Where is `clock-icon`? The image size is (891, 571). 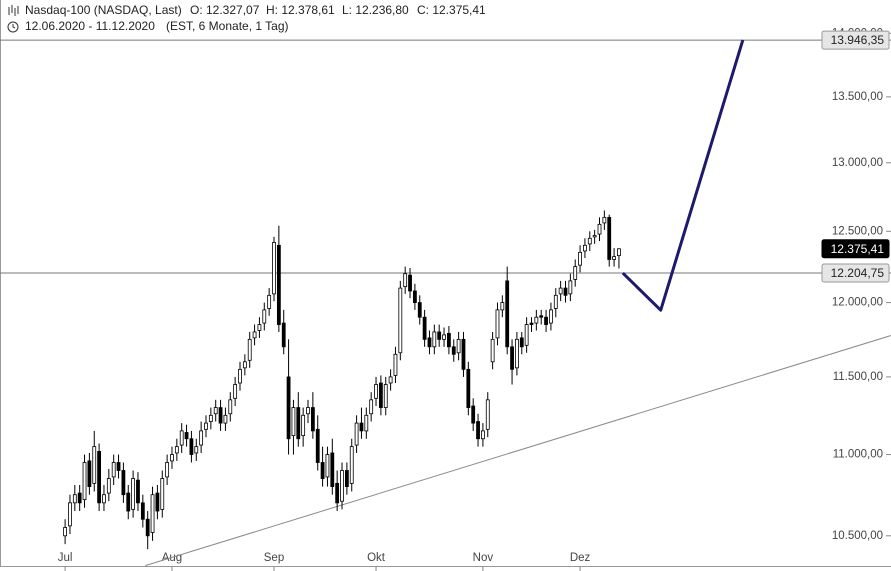
clock-icon is located at coordinates (13, 27).